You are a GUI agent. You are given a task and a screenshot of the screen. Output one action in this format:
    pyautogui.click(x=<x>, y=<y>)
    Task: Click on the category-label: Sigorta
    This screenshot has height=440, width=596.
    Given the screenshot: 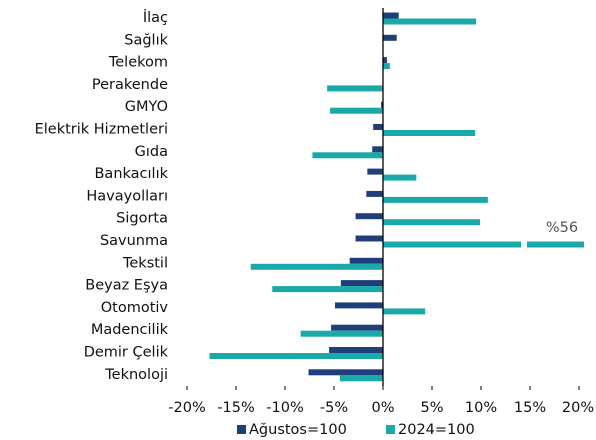 What is the action you would take?
    pyautogui.click(x=142, y=219)
    